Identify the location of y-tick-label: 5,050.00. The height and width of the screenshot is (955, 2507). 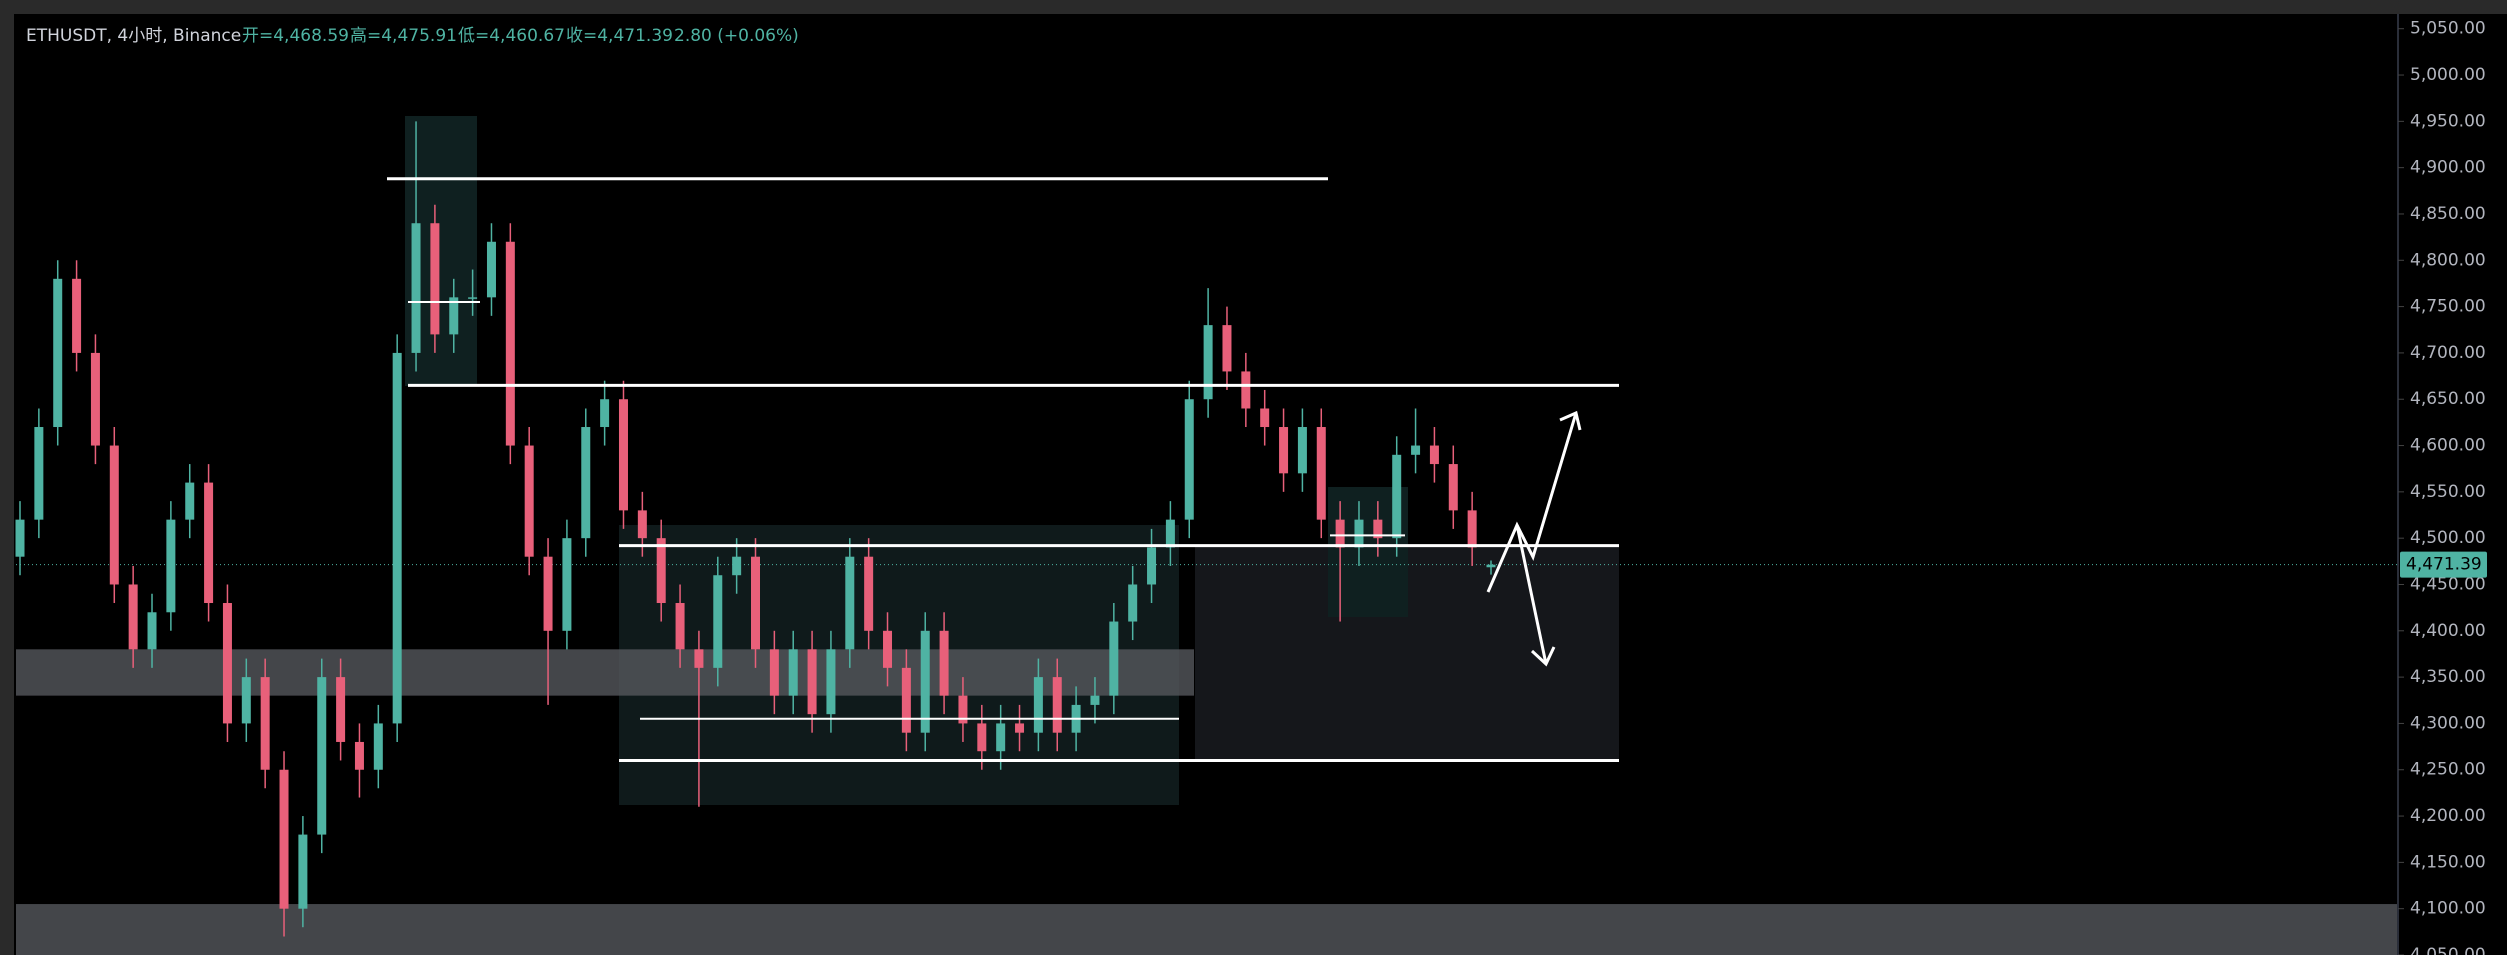
(2448, 29).